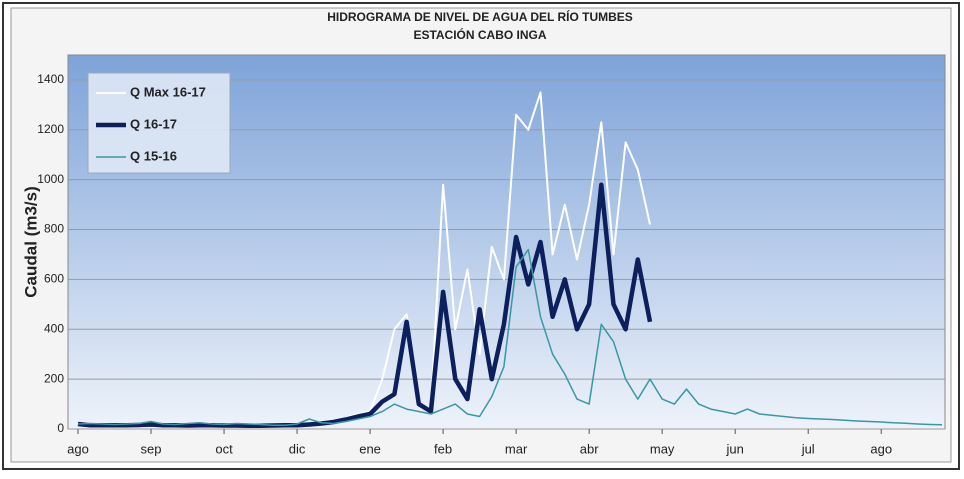 The image size is (964, 479). Describe the element at coordinates (224, 448) in the screenshot. I see `x-tick-label: oct` at that location.